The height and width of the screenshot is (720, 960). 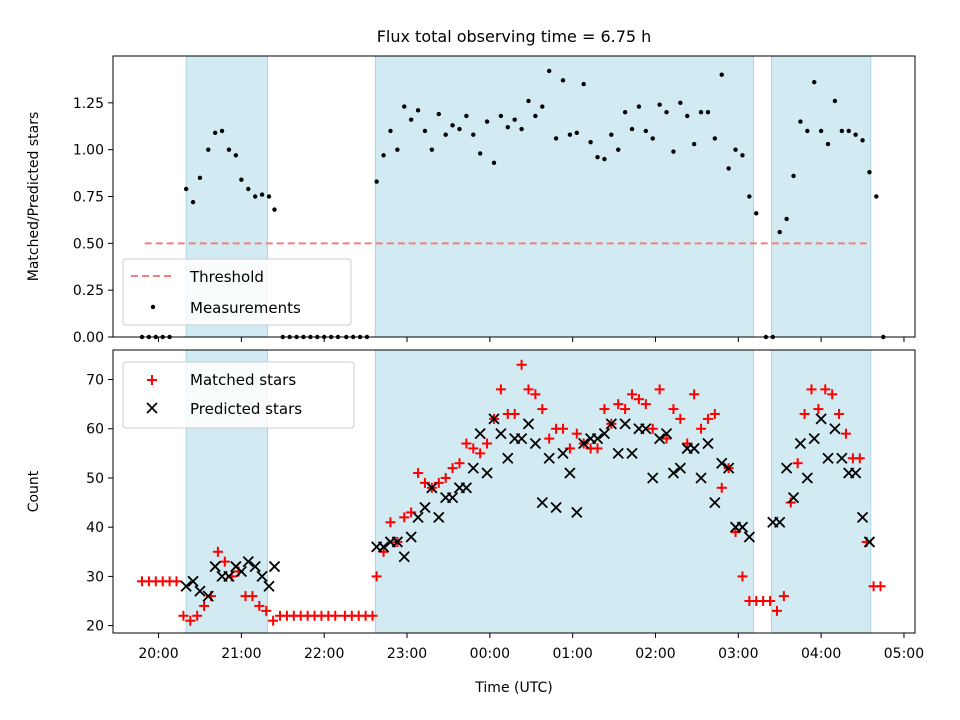 What do you see at coordinates (95, 479) in the screenshot?
I see `y-tick-label: 50` at bounding box center [95, 479].